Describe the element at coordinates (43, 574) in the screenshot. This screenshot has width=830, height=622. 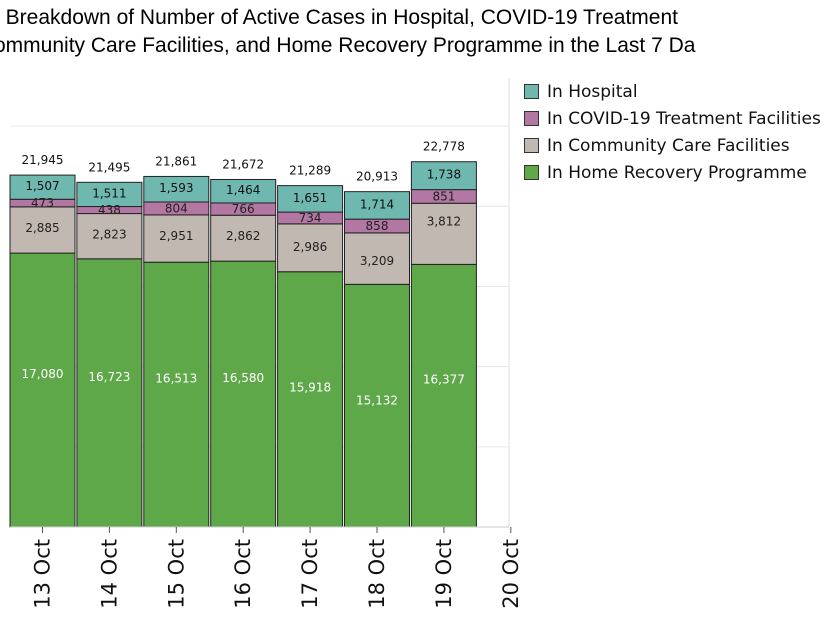
I see `x-tick-label: 13 Oct` at that location.